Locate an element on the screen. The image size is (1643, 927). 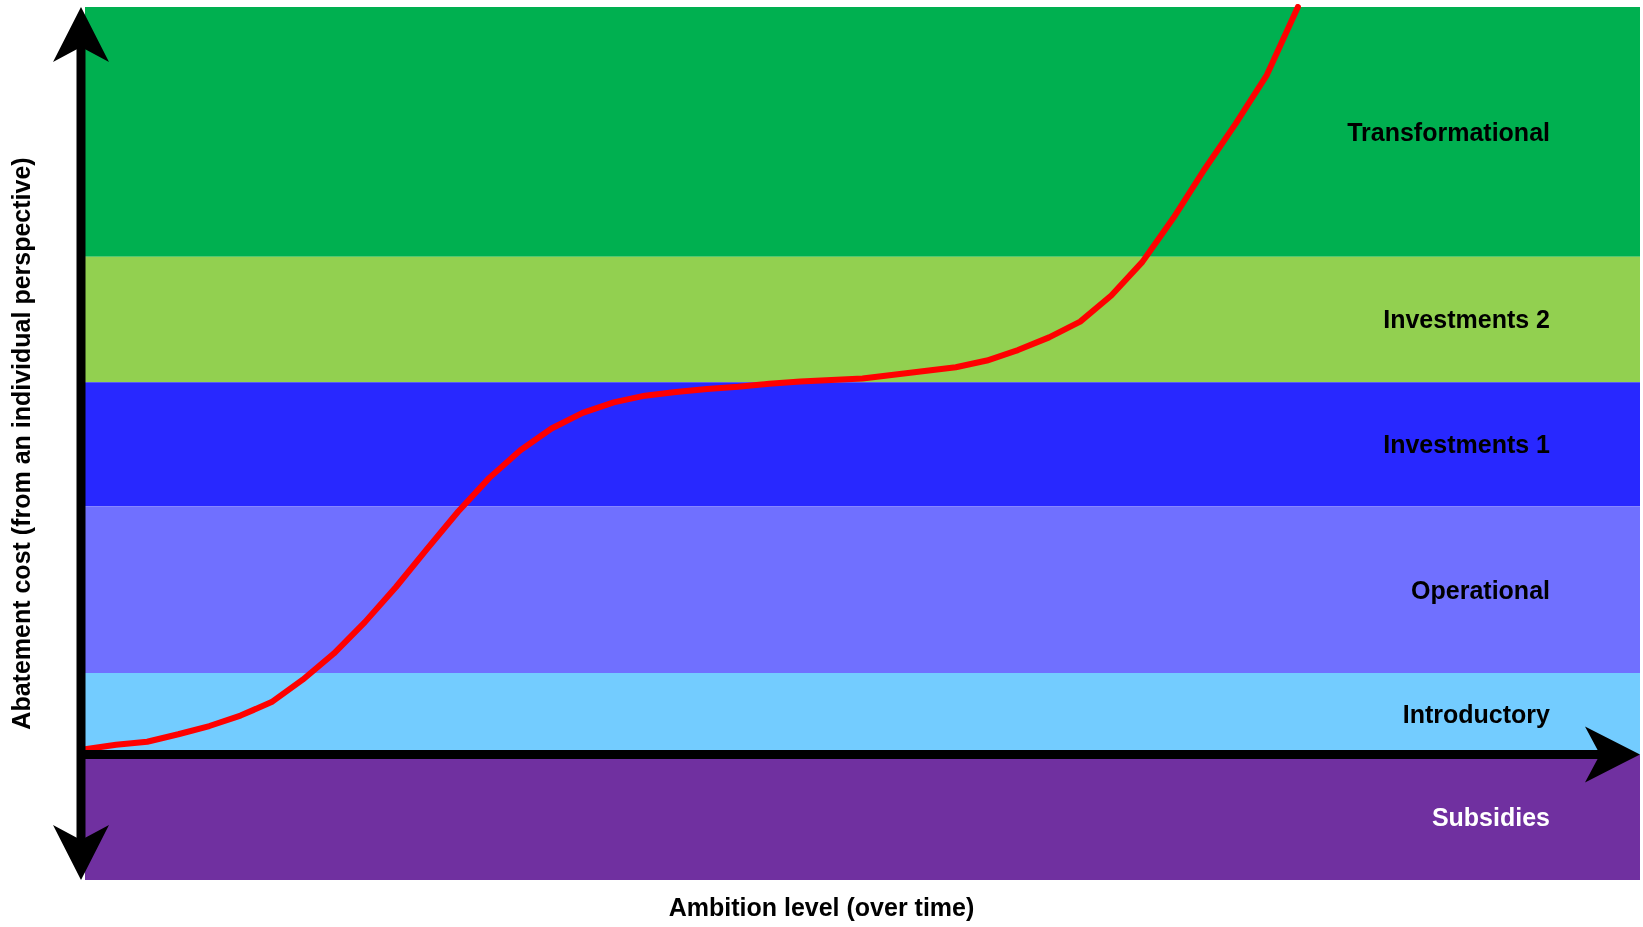
band-label: Introductory is located at coordinates (1476, 713).